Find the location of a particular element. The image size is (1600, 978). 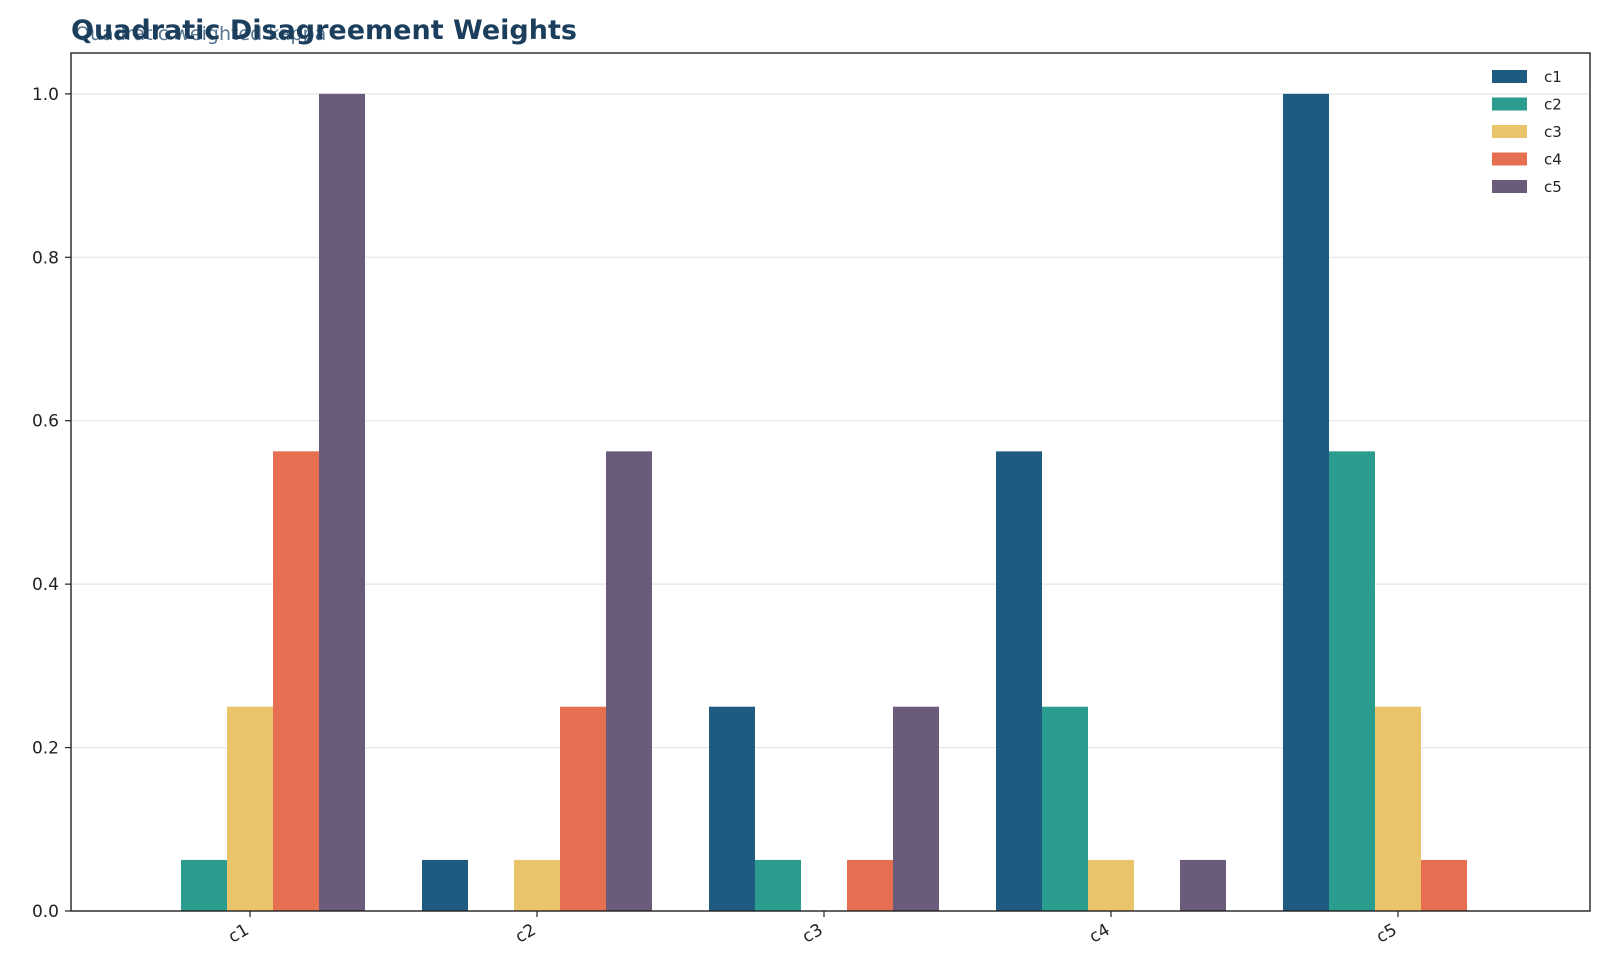

bar-c1-c5 is located at coordinates (1306, 502).